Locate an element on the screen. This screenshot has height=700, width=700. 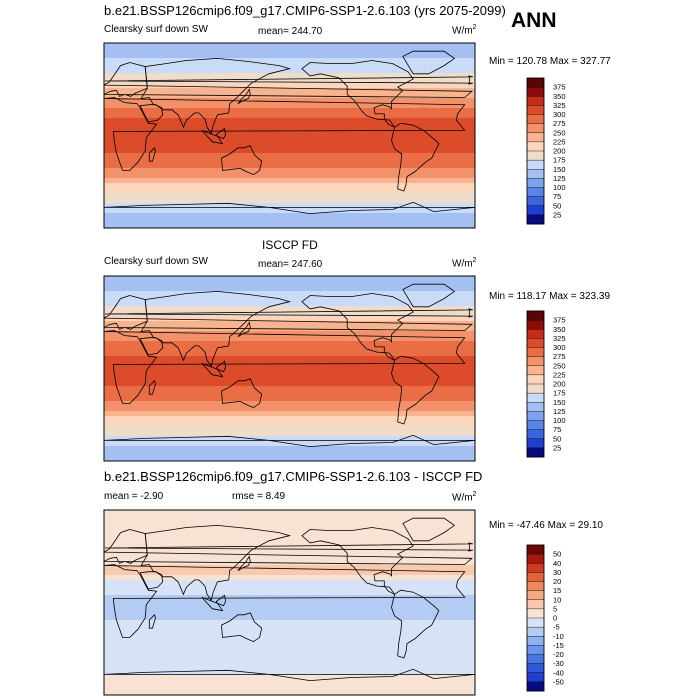
panel1-field-label: Clearsky surf down SW is located at coordinates (156, 29).